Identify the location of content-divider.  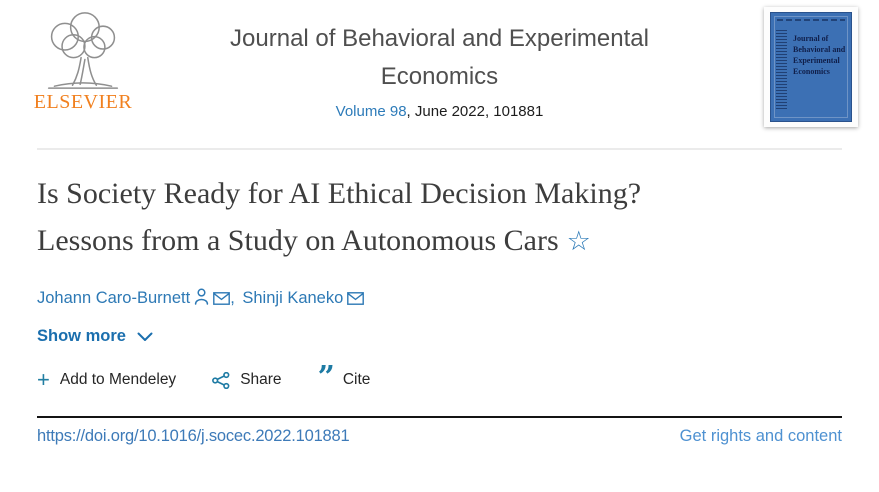
(439, 417).